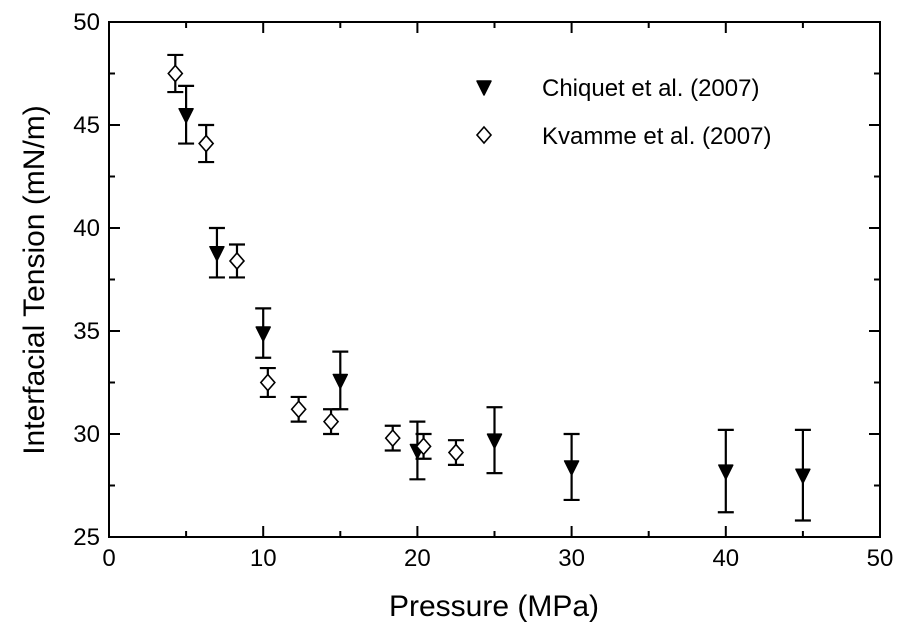 The height and width of the screenshot is (629, 897). Describe the element at coordinates (650, 88) in the screenshot. I see `legend-label: Chiquet et al. (2007)` at that location.